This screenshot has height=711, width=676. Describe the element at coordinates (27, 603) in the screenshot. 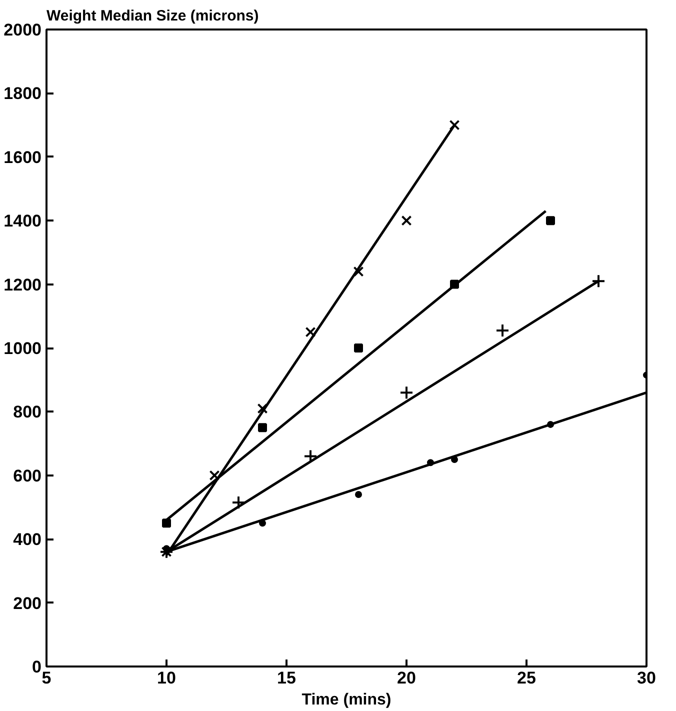

I see `y-tick-label: 200` at that location.